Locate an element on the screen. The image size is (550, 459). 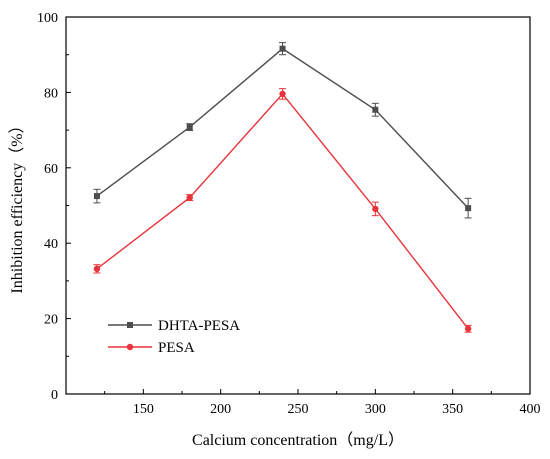
legend-label: PESA is located at coordinates (176, 348).